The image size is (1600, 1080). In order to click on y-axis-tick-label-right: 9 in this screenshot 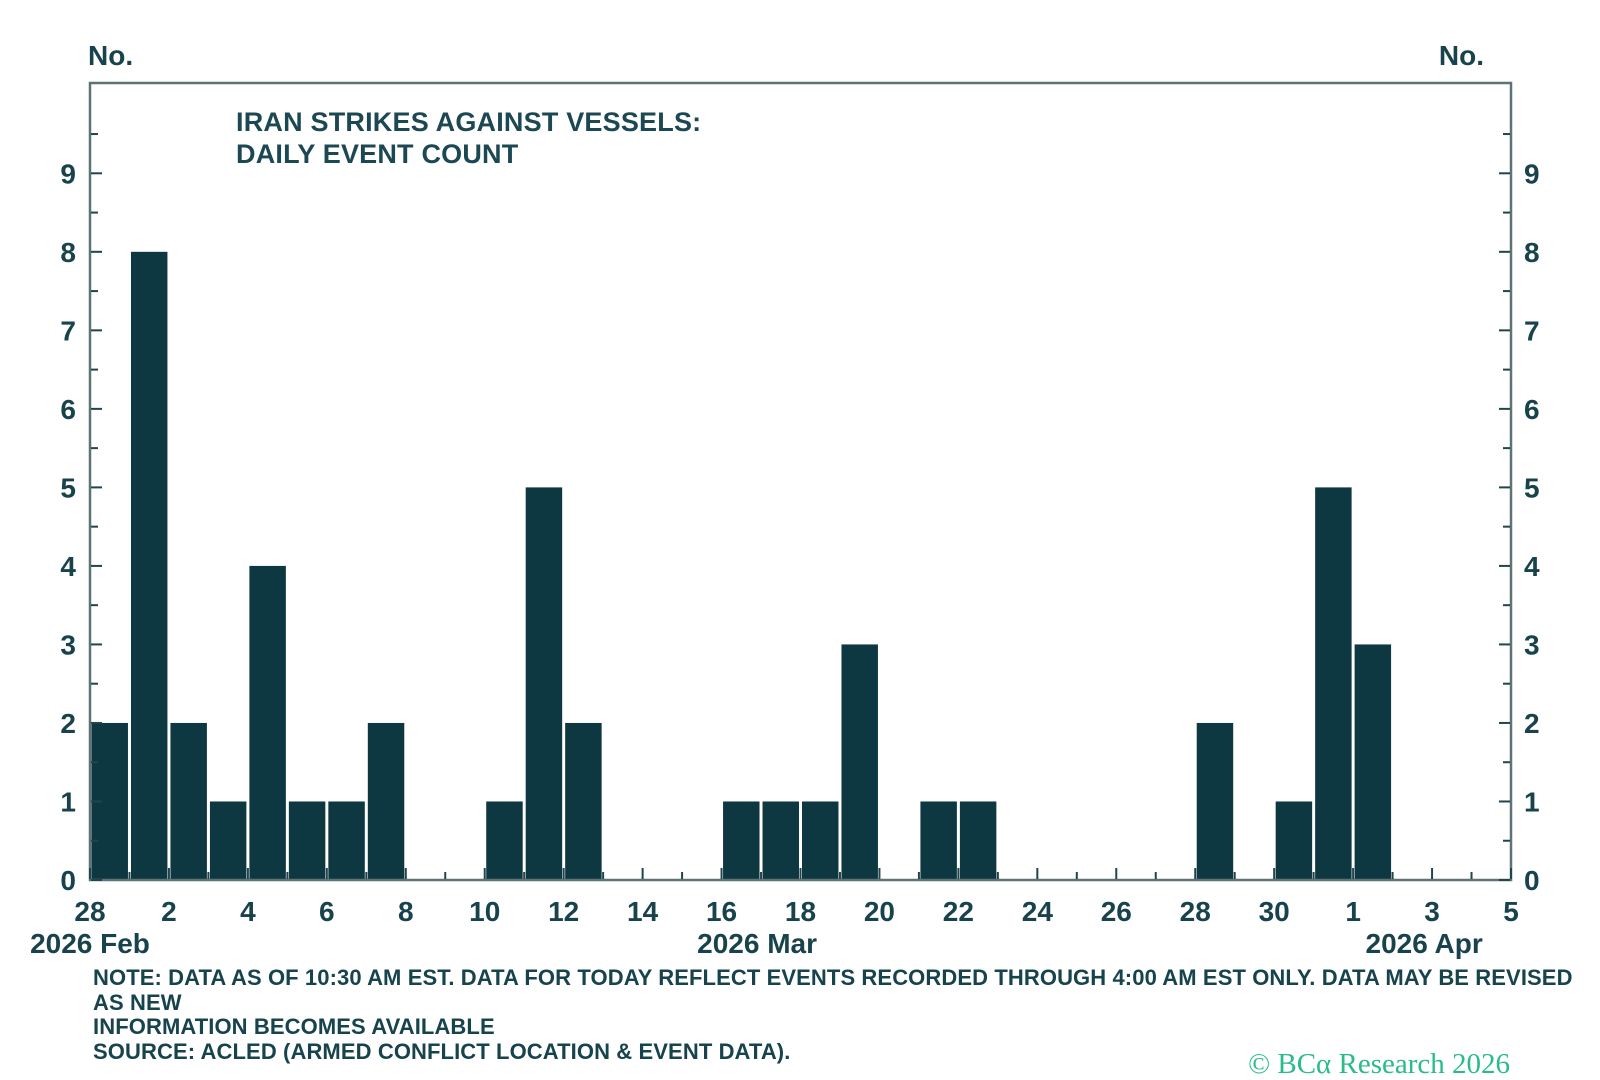, I will do `click(1532, 173)`.